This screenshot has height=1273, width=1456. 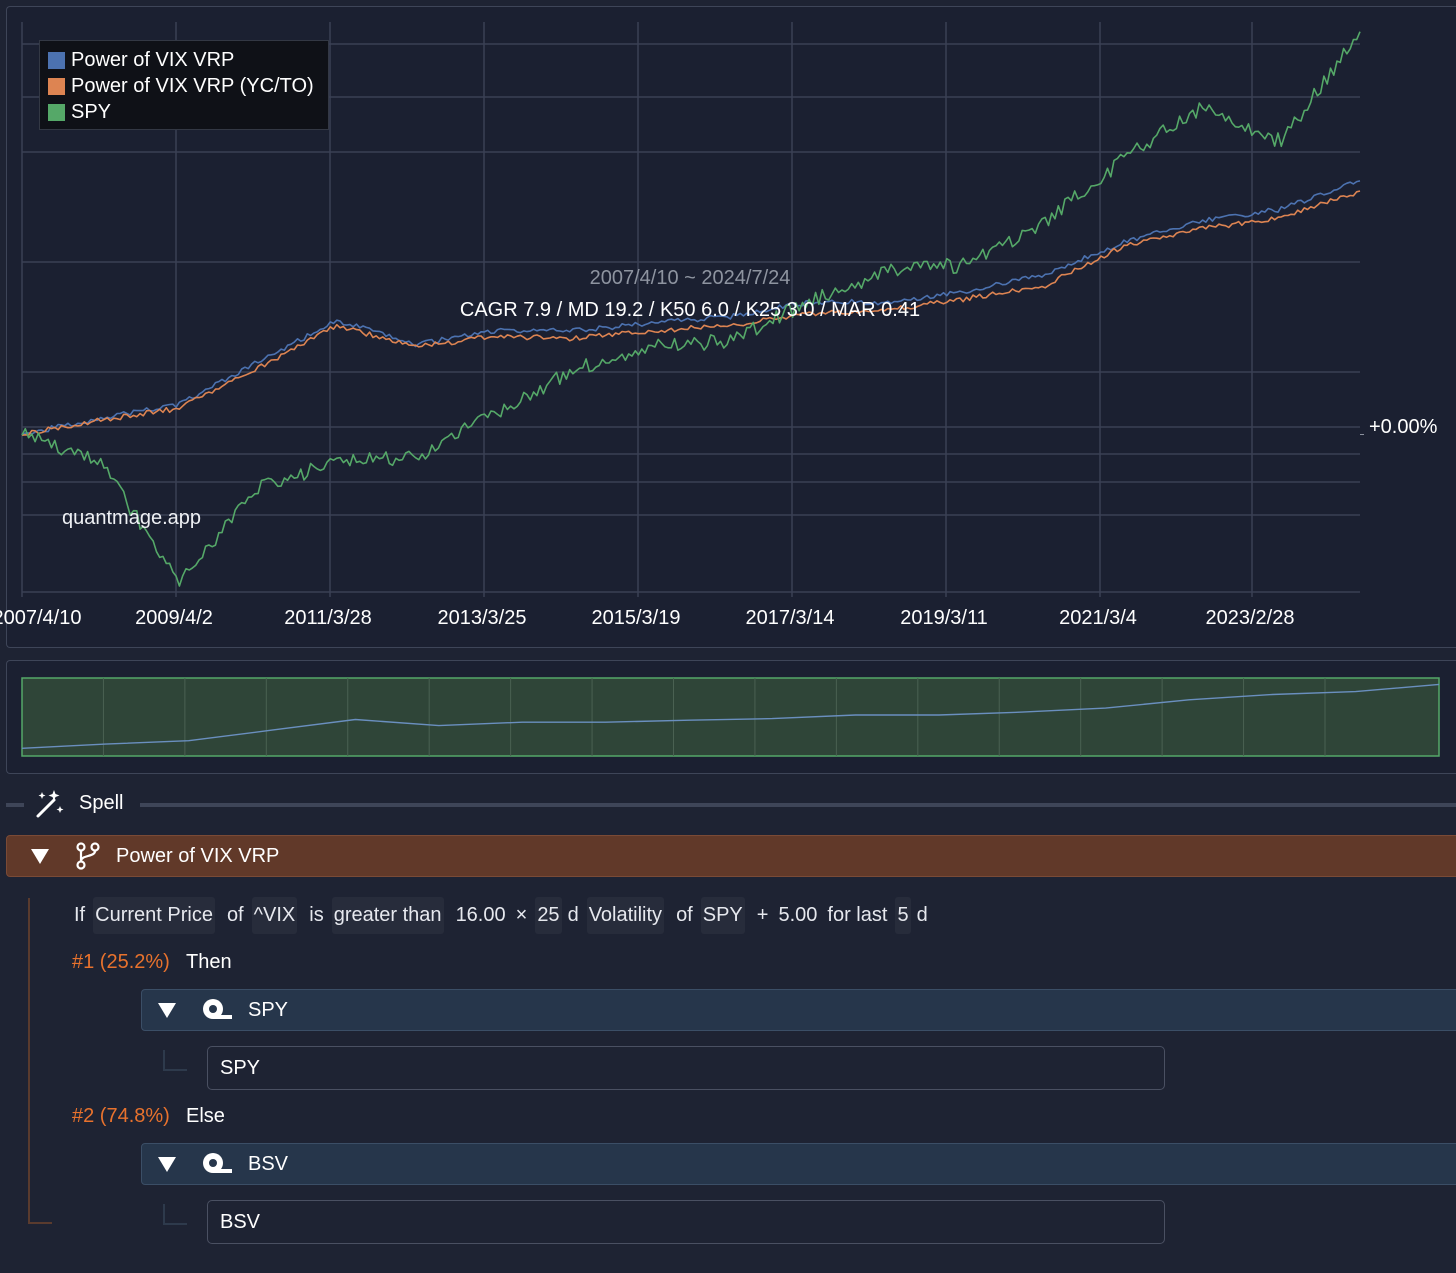 What do you see at coordinates (790, 618) in the screenshot?
I see `x-tick-label: 2017/3/14` at bounding box center [790, 618].